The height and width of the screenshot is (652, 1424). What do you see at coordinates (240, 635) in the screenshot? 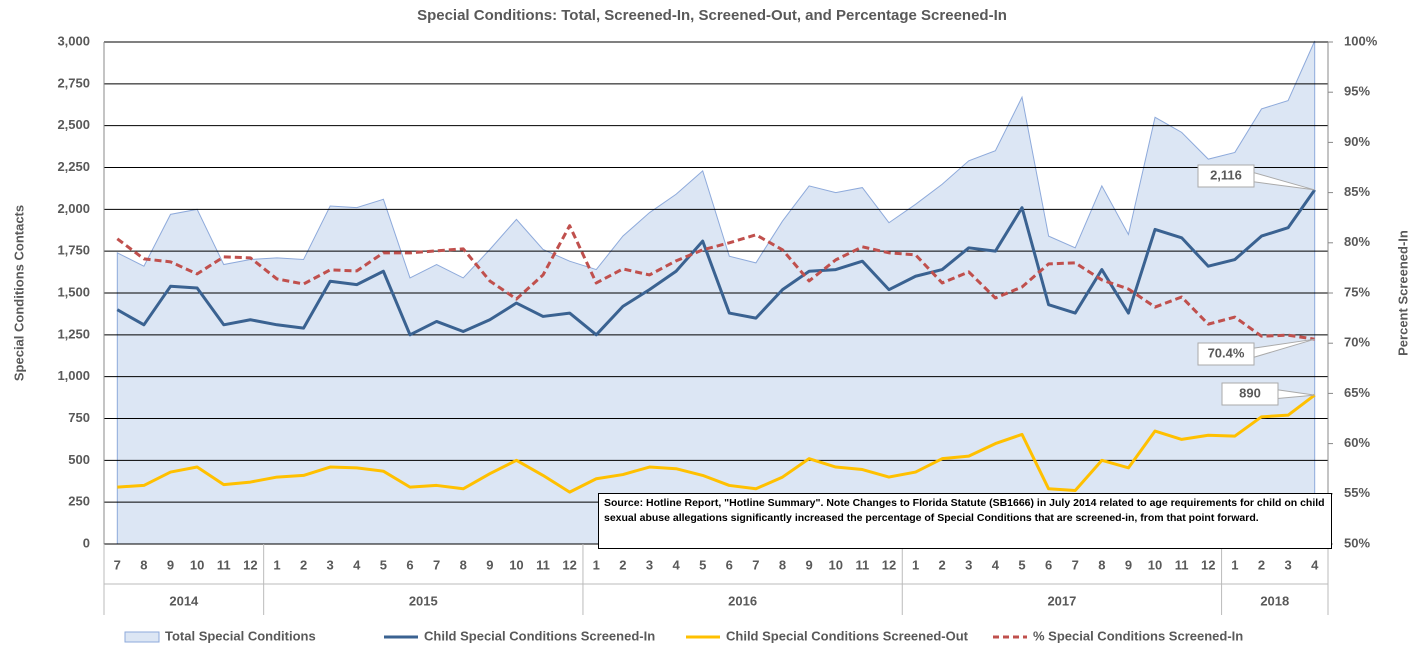
I see `legend-label: Total Special Conditions` at bounding box center [240, 635].